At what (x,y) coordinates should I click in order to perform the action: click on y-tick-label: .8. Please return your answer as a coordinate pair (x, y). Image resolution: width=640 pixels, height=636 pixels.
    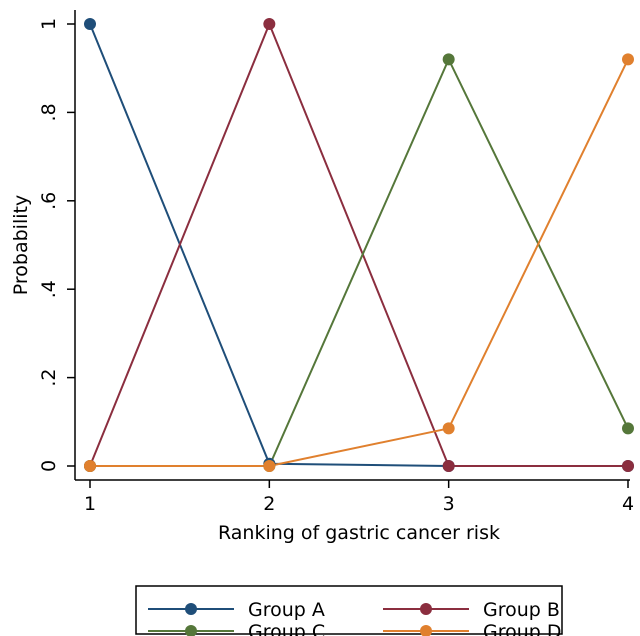
    Looking at the image, I should click on (49, 112).